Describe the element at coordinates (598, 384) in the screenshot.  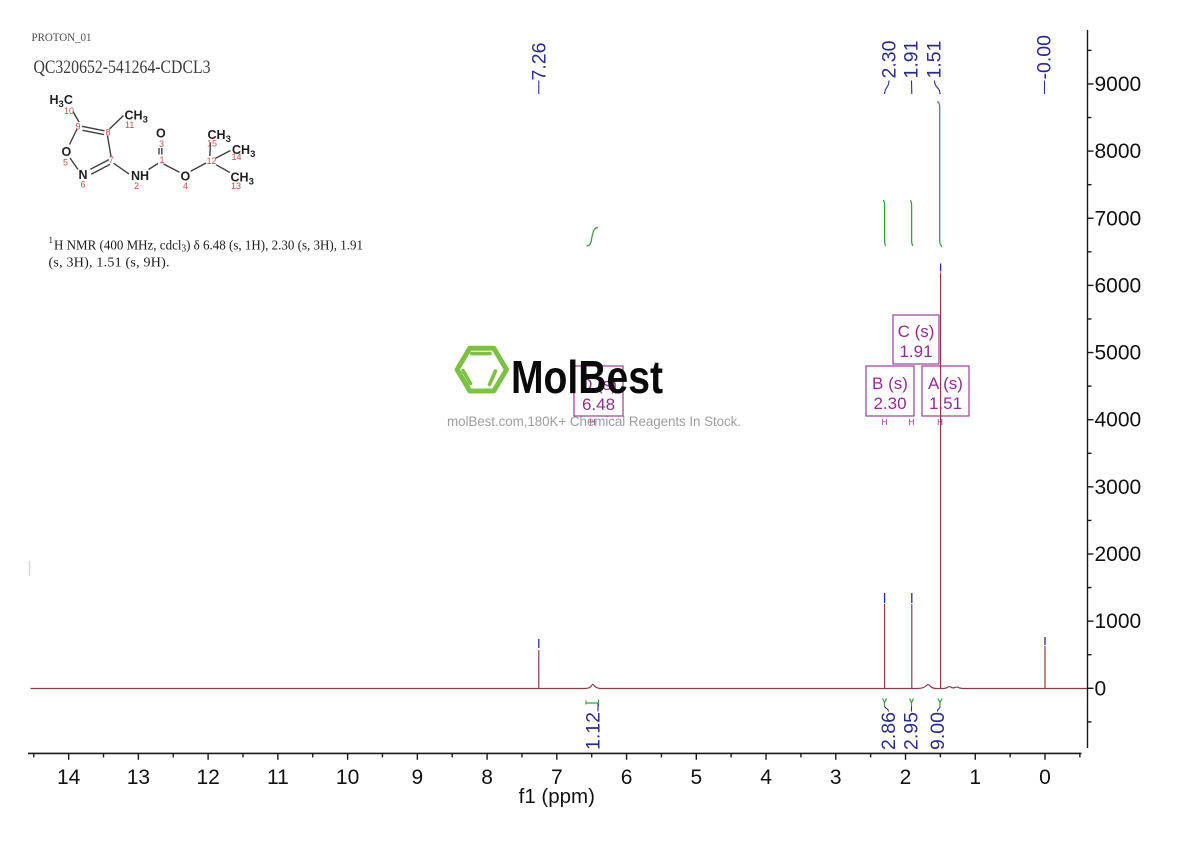
I see `svg-text: D (s)` at that location.